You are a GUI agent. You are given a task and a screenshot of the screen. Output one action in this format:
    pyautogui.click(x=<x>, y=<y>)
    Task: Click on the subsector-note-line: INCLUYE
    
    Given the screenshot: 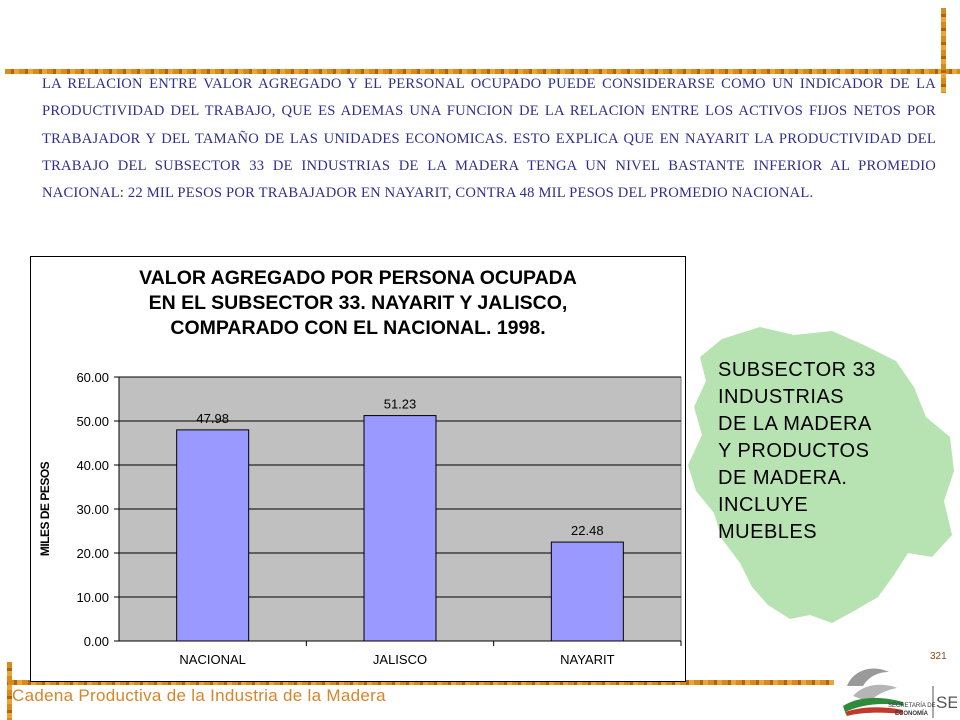 What is the action you would take?
    pyautogui.click(x=763, y=505)
    